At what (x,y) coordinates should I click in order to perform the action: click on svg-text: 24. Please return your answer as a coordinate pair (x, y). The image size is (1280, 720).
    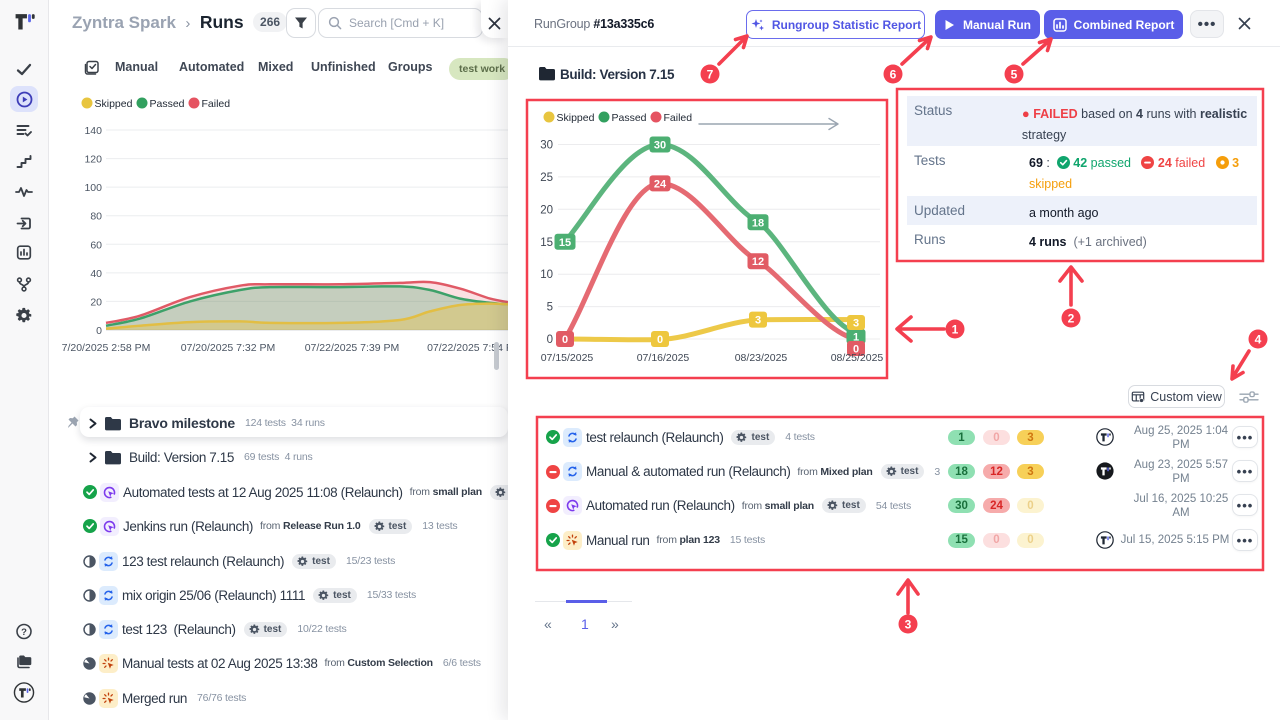
    Looking at the image, I should click on (660, 184).